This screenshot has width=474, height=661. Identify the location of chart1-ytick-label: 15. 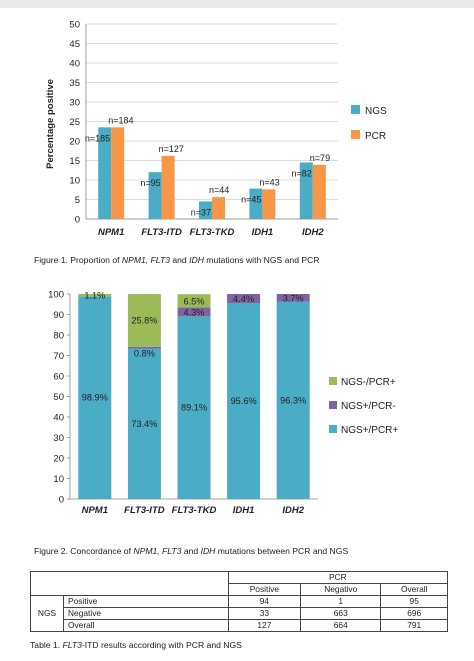
(74, 161).